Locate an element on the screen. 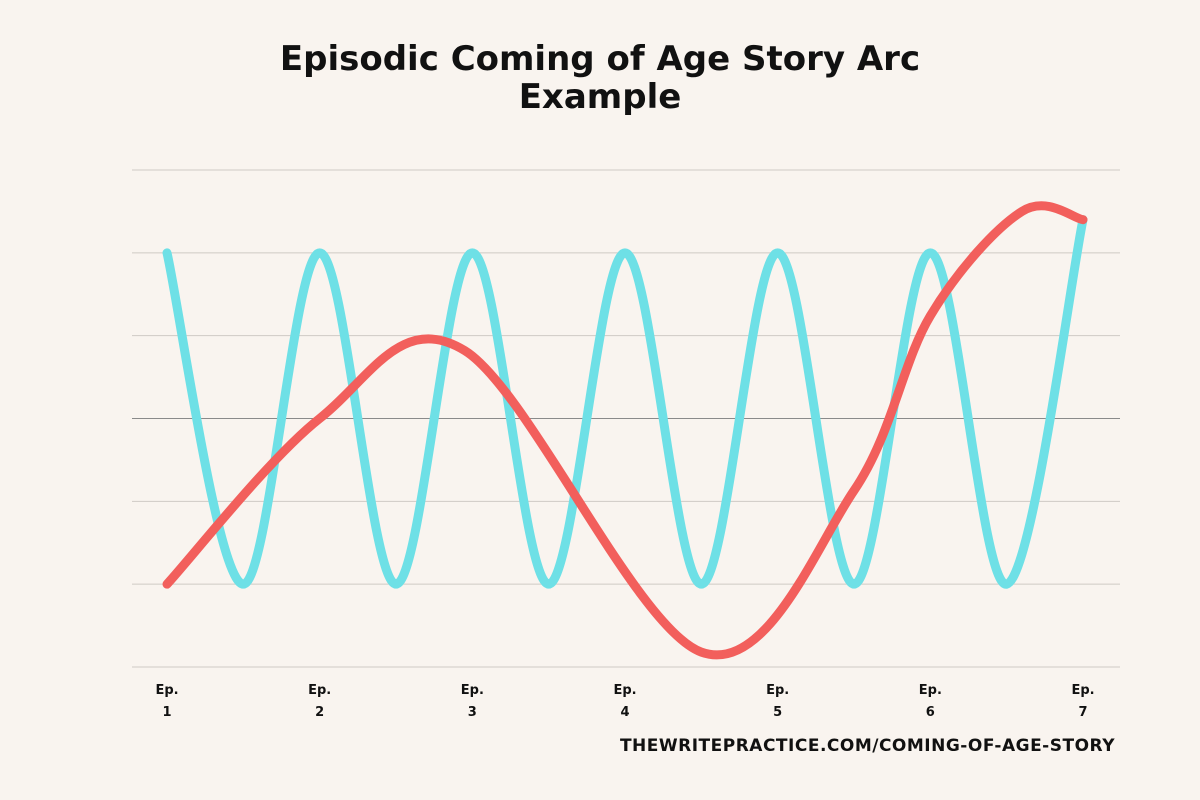  x-tick-label: Ep. 4 is located at coordinates (625, 701).